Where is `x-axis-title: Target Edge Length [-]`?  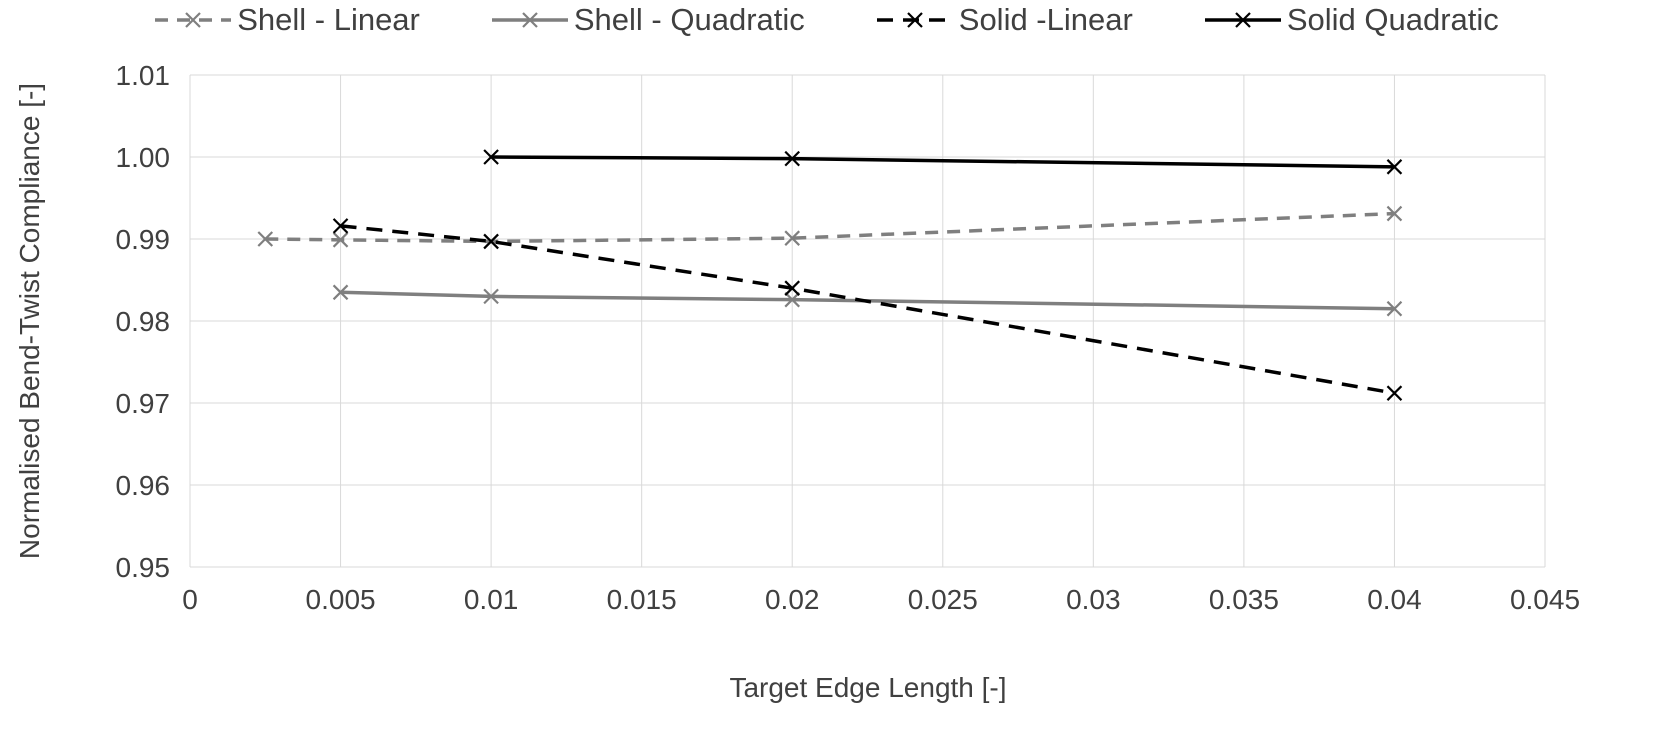 x-axis-title: Target Edge Length [-] is located at coordinates (868, 687).